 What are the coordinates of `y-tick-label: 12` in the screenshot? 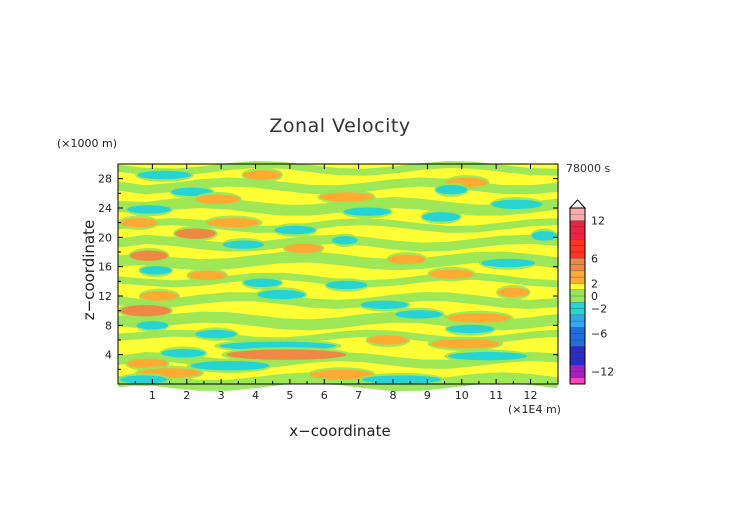 It's located at (105, 296).